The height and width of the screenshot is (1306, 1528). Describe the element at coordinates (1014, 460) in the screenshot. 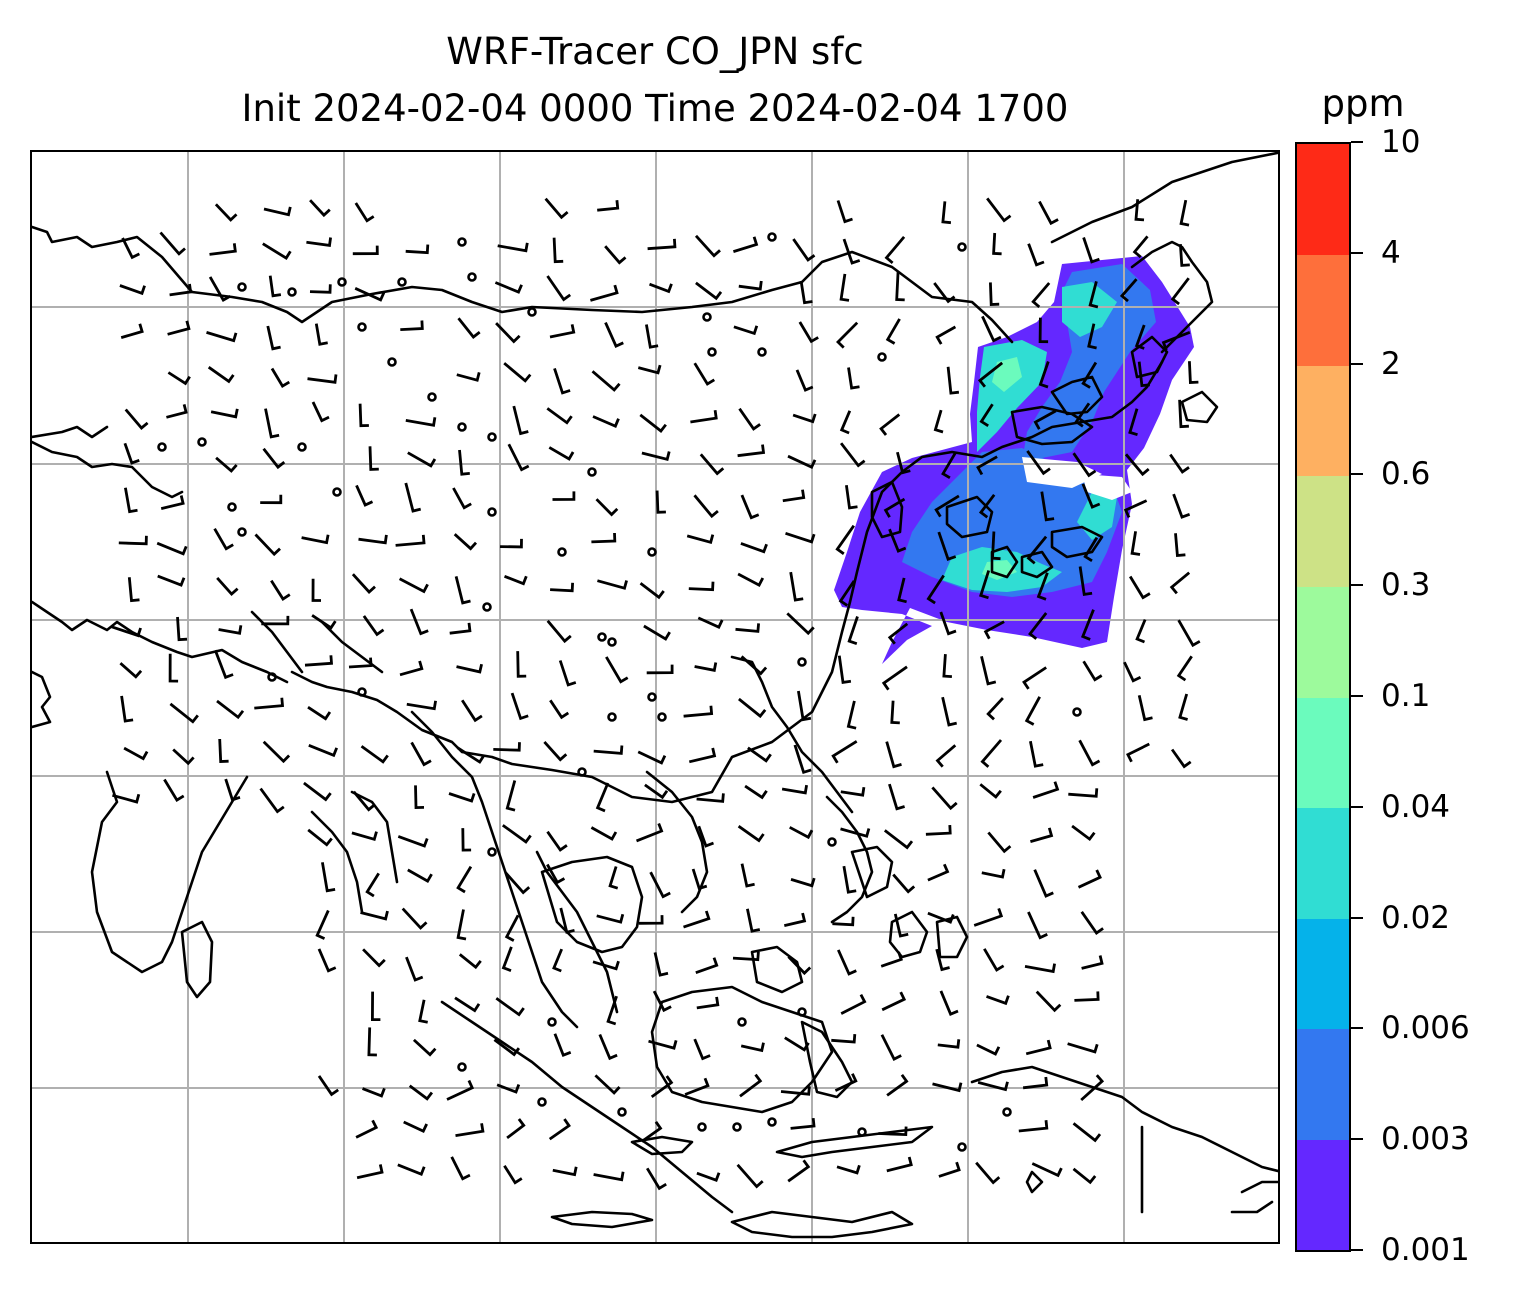

I see `co-tracer-plume` at that location.